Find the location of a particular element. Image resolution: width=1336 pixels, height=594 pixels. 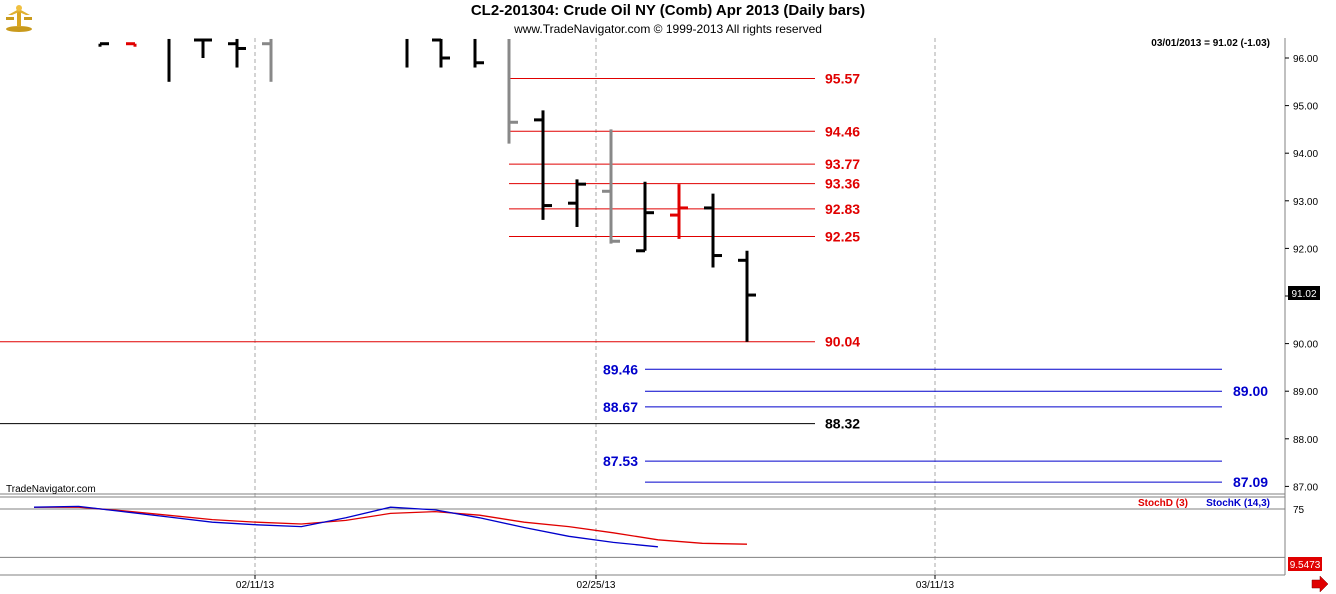

stochastic-panel is located at coordinates (390, 526).